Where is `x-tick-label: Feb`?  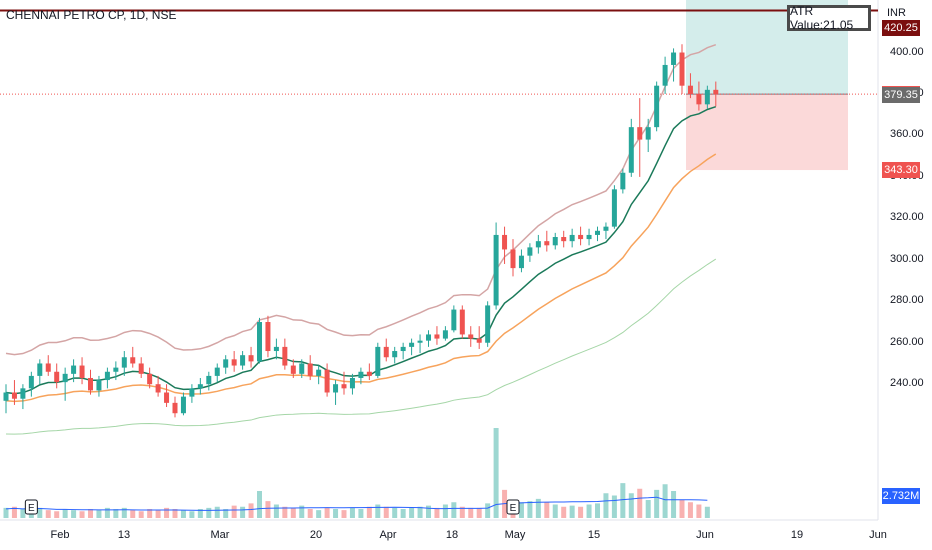 x-tick-label: Feb is located at coordinates (60, 535).